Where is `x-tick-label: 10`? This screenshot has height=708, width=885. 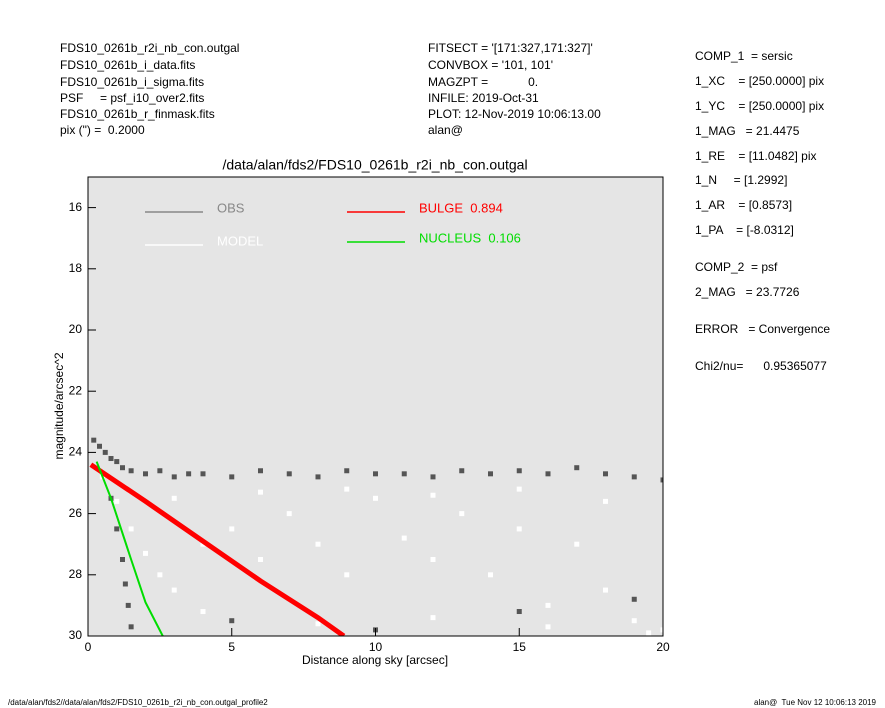 x-tick-label: 10 is located at coordinates (376, 647).